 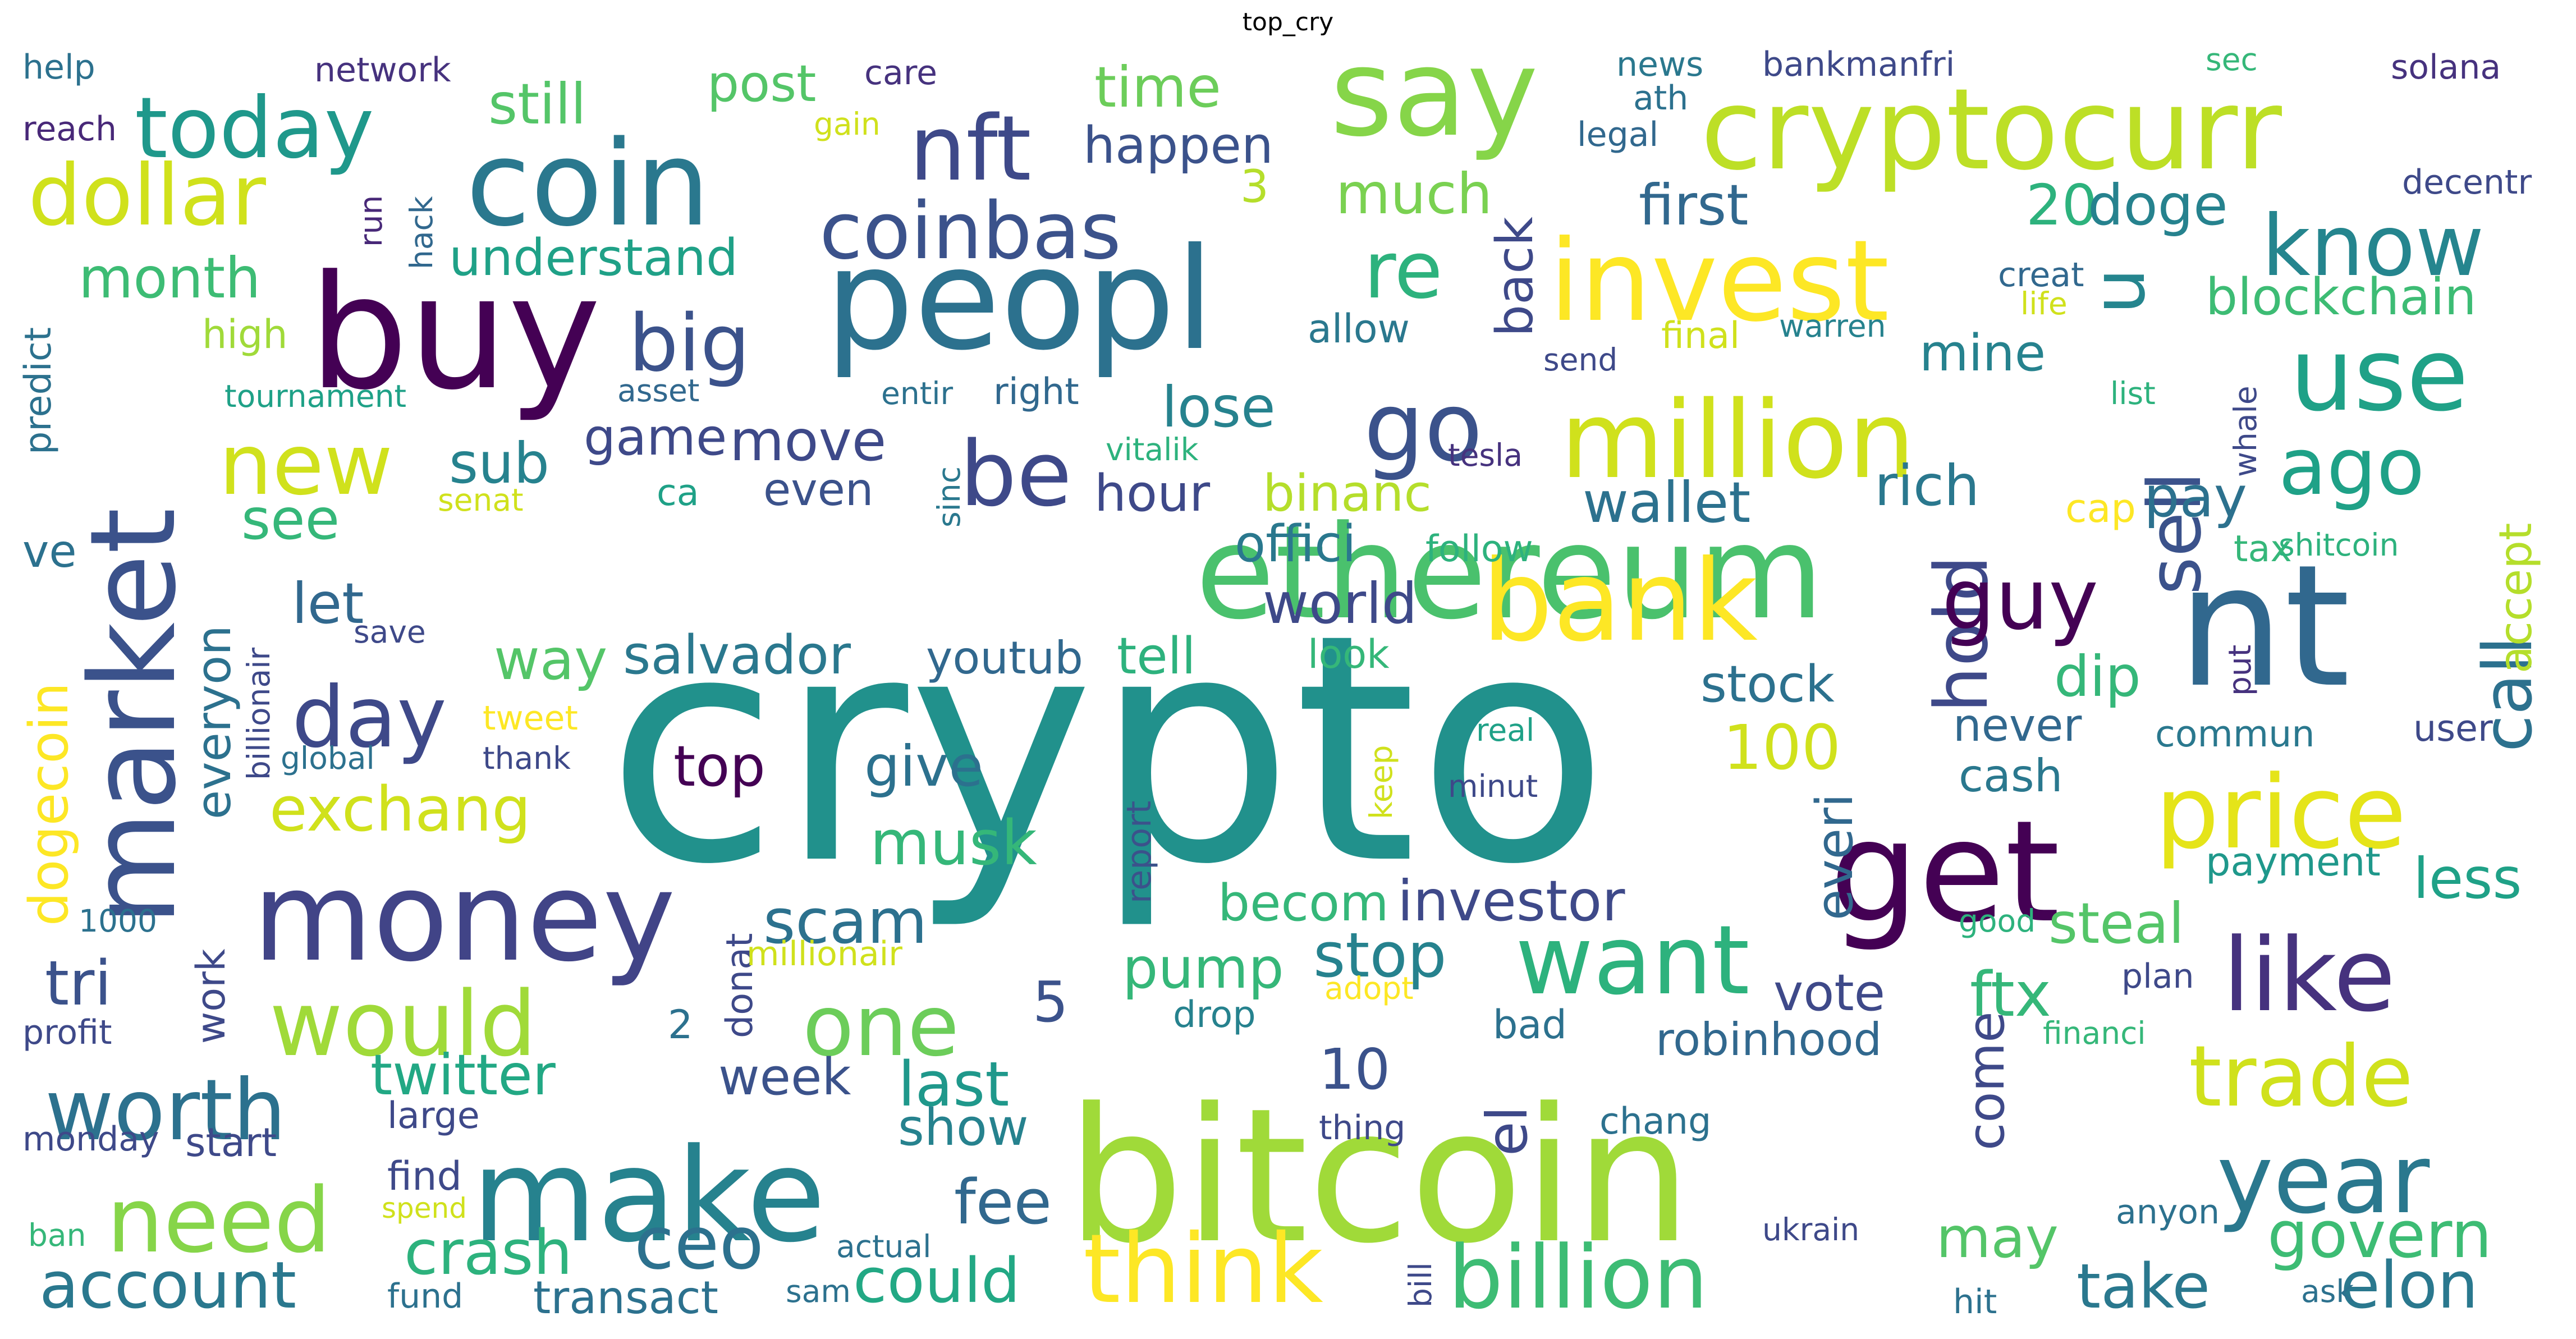 What do you see at coordinates (2341, 297) in the screenshot?
I see `word-blockchain: blockchain` at bounding box center [2341, 297].